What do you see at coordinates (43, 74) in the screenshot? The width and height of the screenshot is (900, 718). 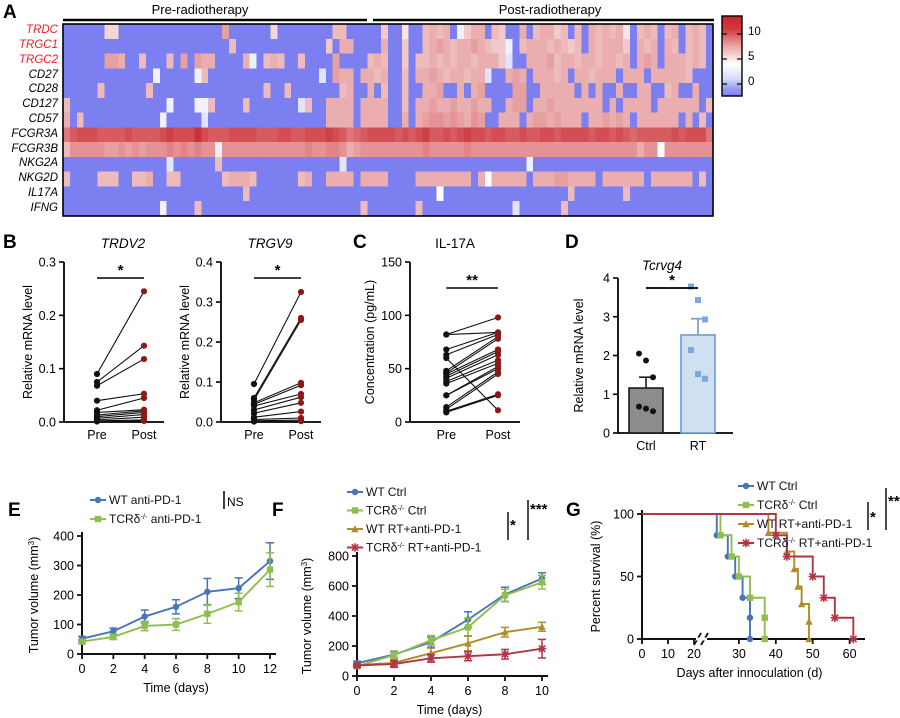 I see `heatmap-row-label-cd27: CD27` at bounding box center [43, 74].